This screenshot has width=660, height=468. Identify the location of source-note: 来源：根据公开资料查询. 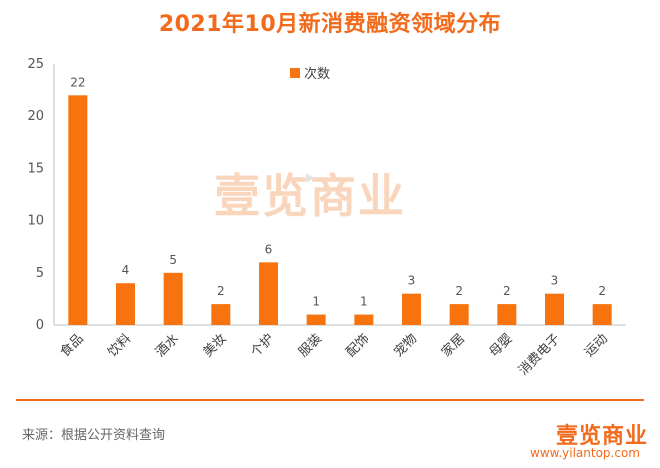
(94, 435).